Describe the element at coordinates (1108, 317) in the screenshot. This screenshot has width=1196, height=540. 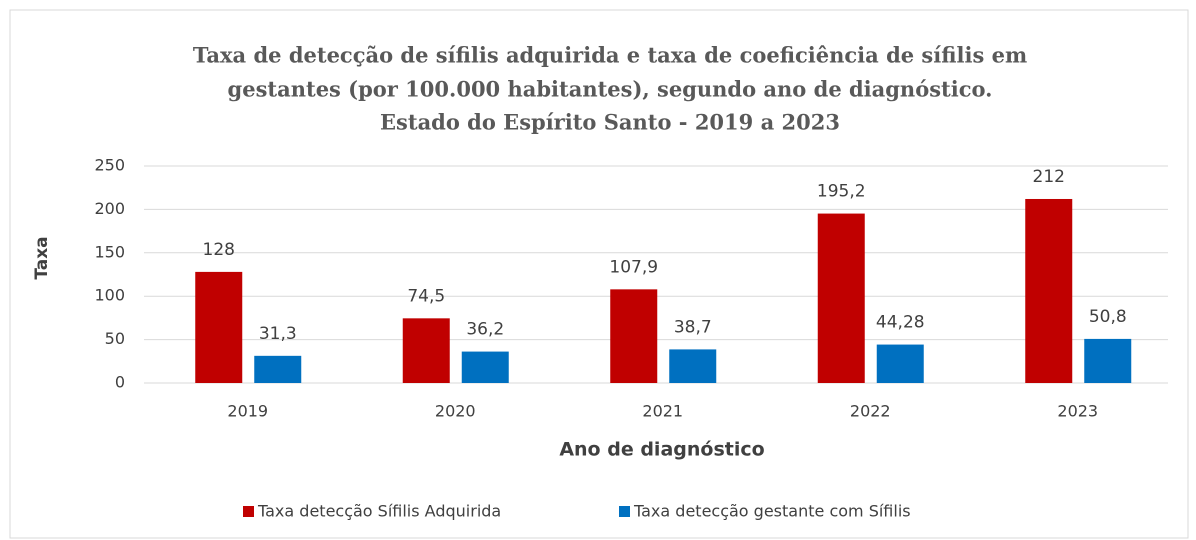
I see `value-label: 50,8` at that location.